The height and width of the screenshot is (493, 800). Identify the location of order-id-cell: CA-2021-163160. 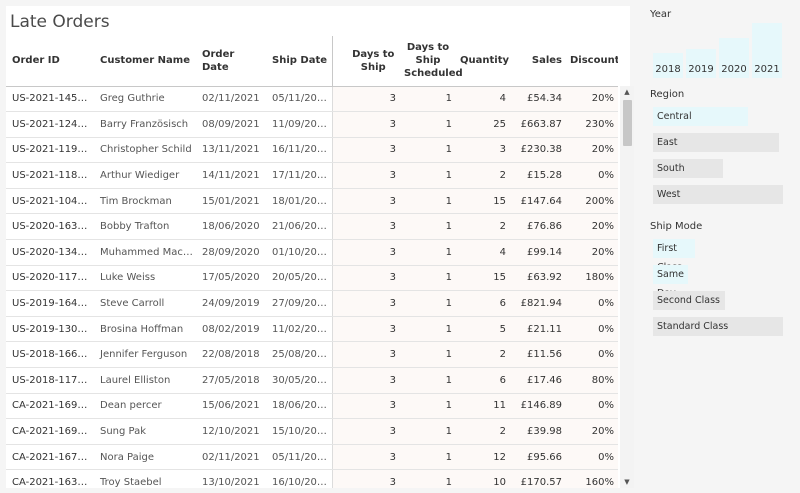
(51, 478).